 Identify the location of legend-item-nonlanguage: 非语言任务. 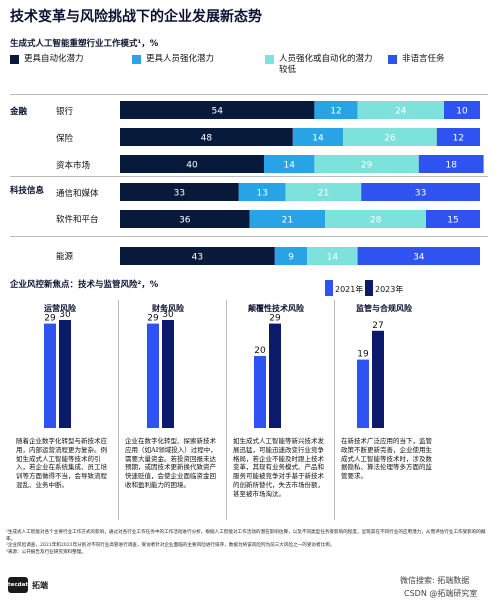
(416, 59).